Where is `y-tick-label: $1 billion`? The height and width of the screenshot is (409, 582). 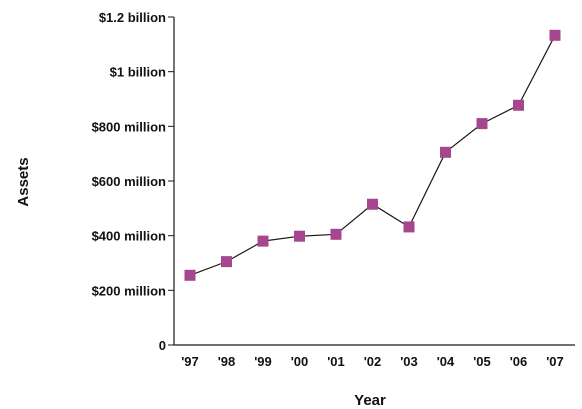
y-tick-label: $1 billion is located at coordinates (138, 72).